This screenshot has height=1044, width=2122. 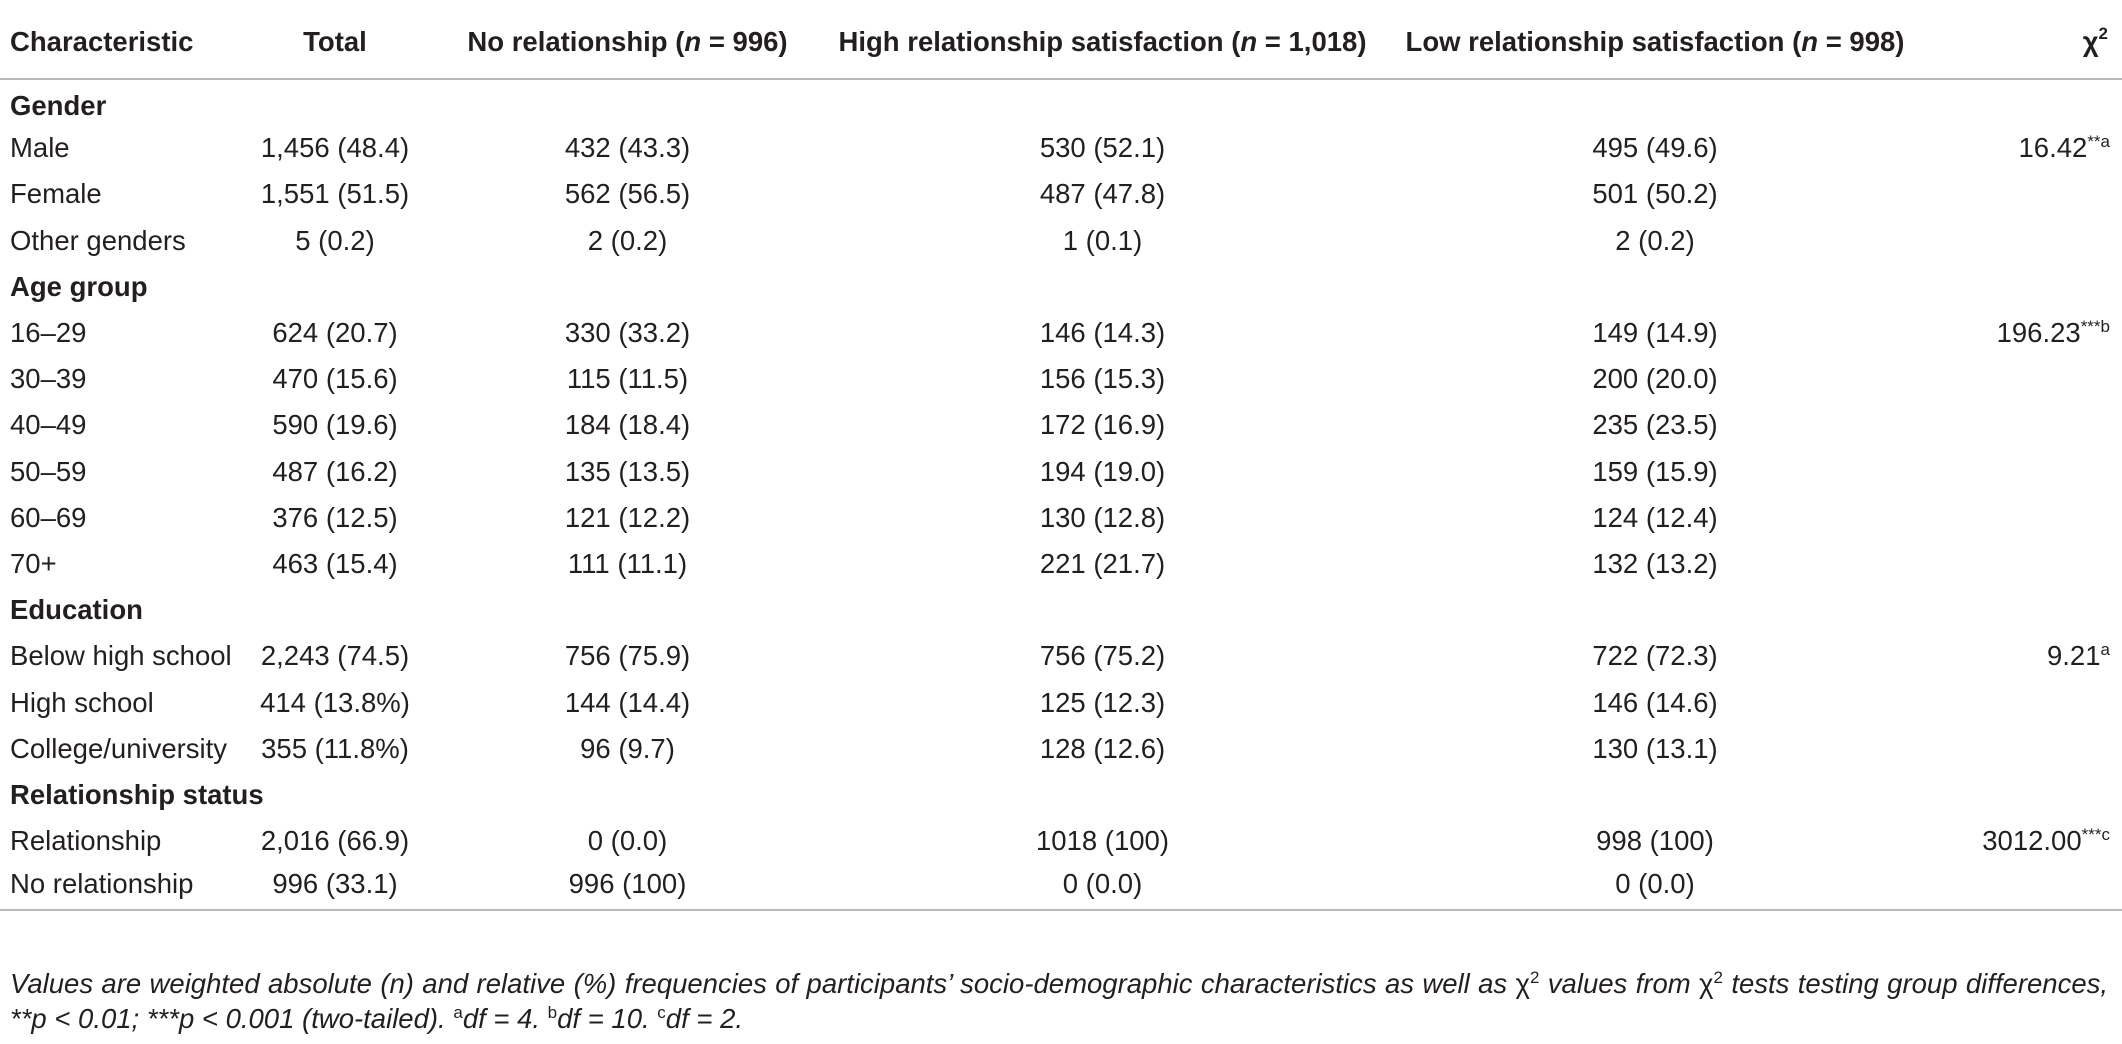 I want to click on row-label: Female, so click(x=56, y=194).